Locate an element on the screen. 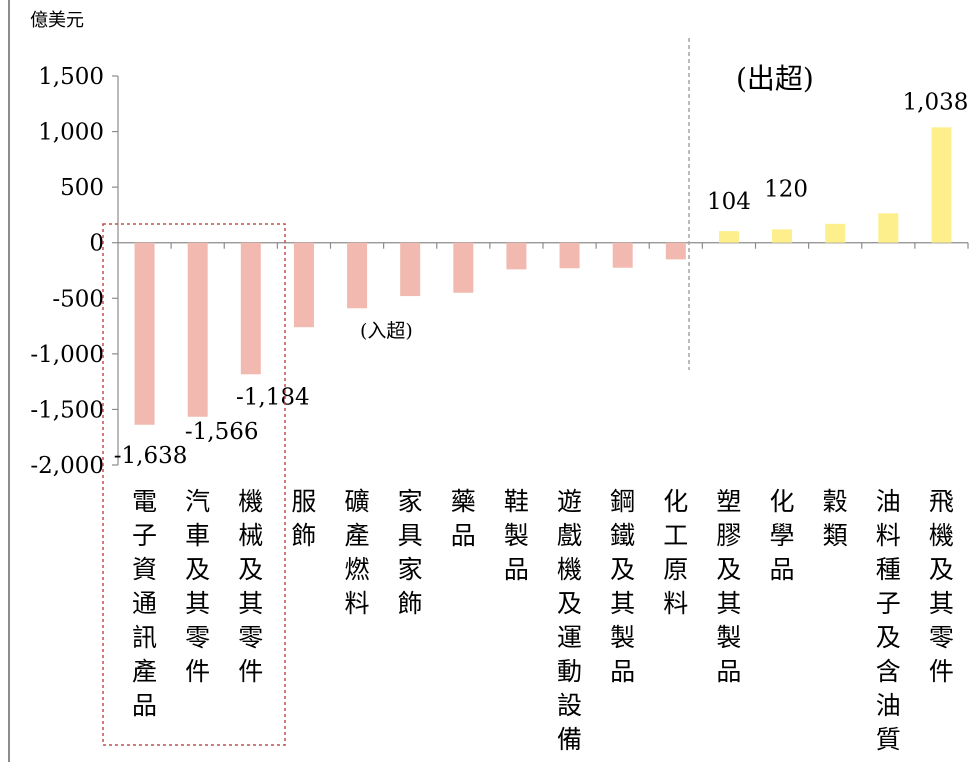  category-label-1: 資 is located at coordinates (144, 569).